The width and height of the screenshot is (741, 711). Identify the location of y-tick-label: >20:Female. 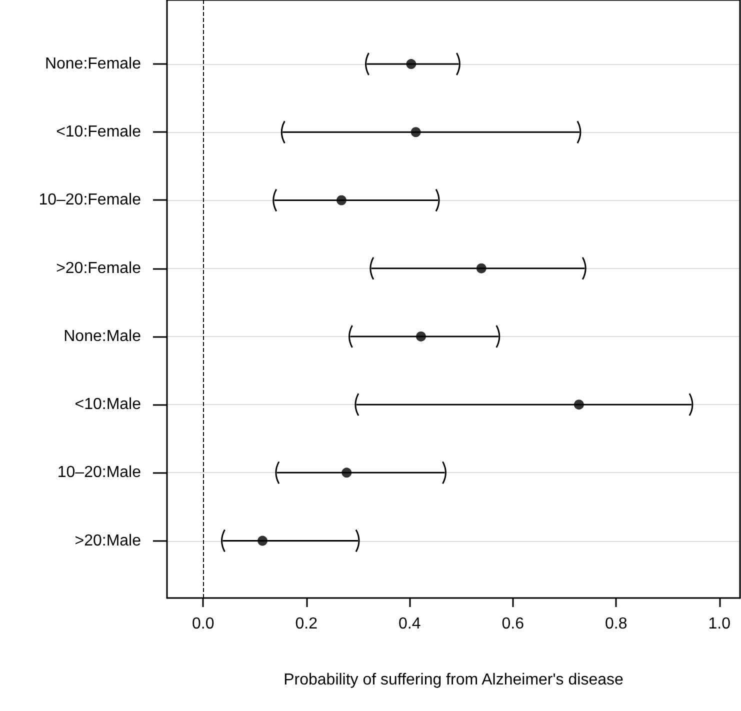
(99, 268).